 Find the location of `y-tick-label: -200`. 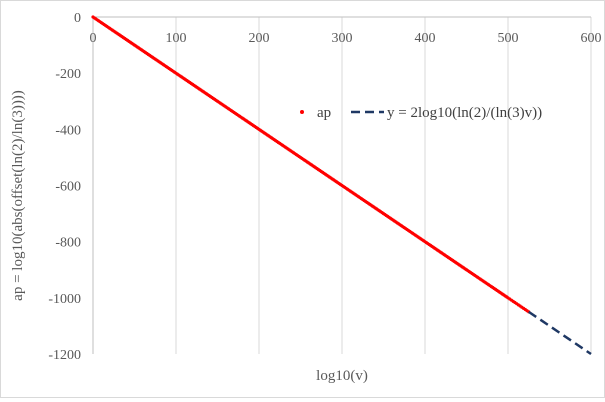

y-tick-label: -200 is located at coordinates (68, 74).